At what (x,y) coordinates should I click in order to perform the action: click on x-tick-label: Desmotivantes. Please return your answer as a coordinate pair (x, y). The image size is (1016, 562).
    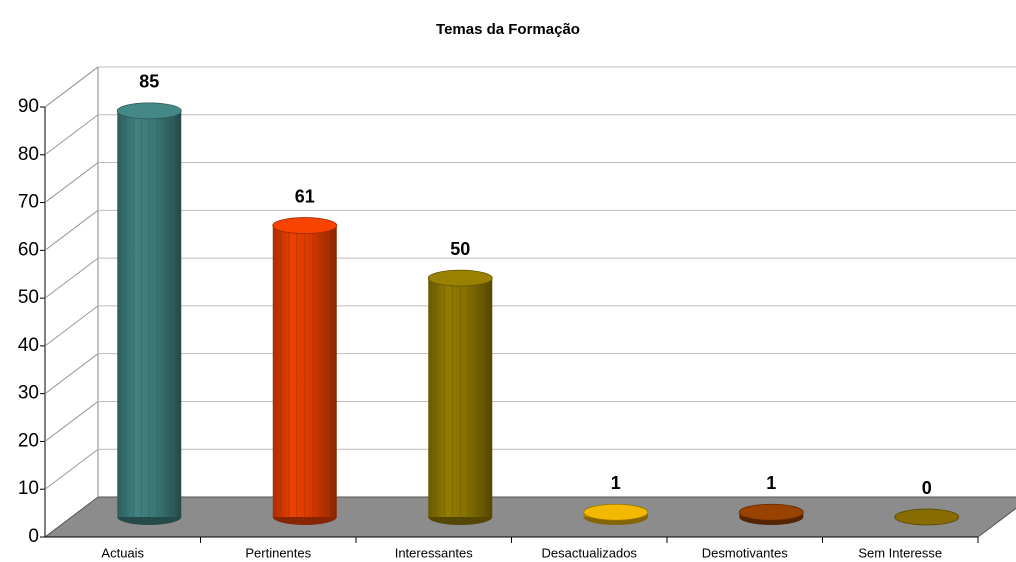
    Looking at the image, I should click on (745, 552).